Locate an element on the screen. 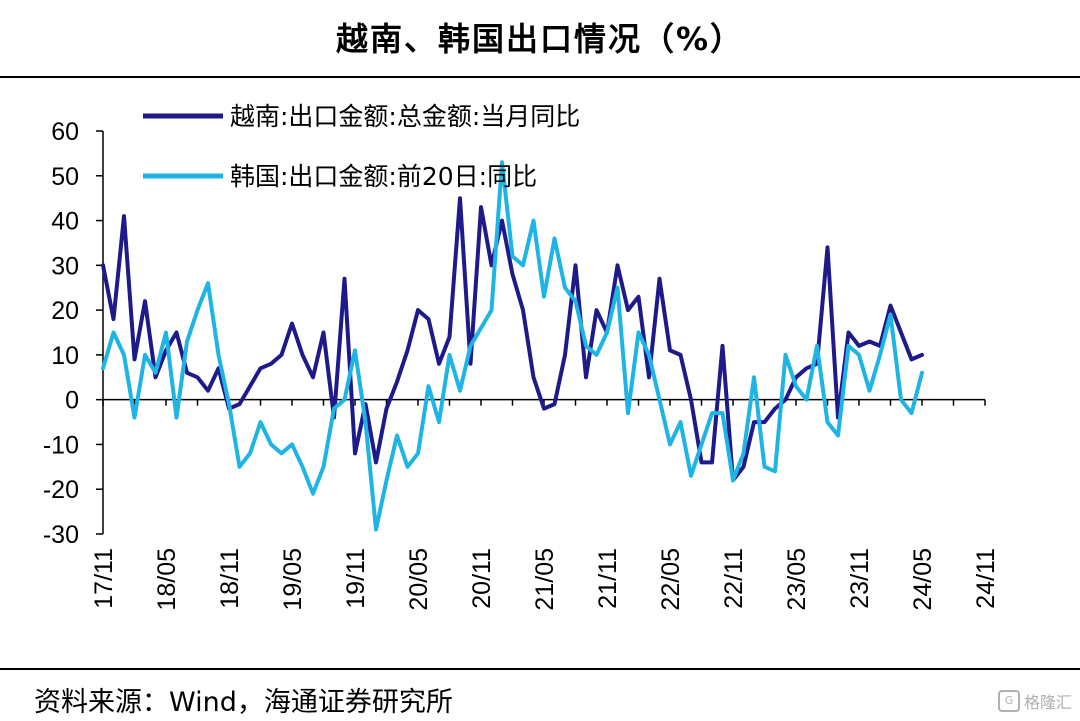 The height and width of the screenshot is (721, 1080). x-tick-label: 23/11 is located at coordinates (860, 578).